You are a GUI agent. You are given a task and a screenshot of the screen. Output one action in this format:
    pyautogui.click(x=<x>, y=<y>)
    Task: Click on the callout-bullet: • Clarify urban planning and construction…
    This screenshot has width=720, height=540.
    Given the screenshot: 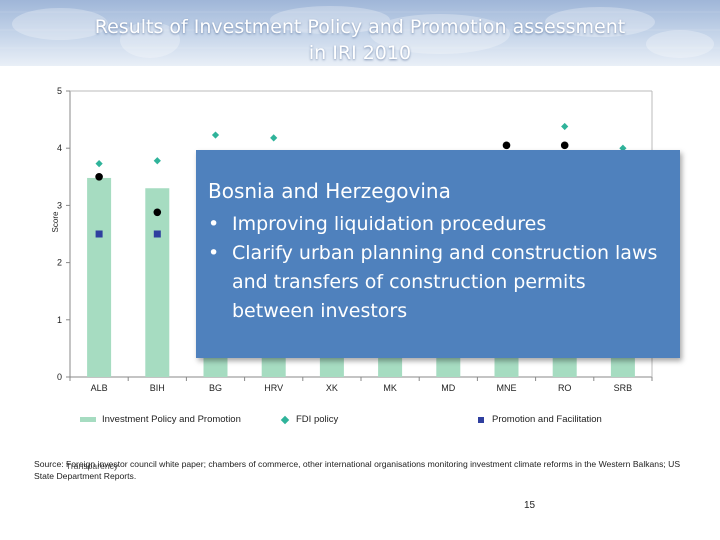 What is the action you would take?
    pyautogui.click(x=440, y=282)
    